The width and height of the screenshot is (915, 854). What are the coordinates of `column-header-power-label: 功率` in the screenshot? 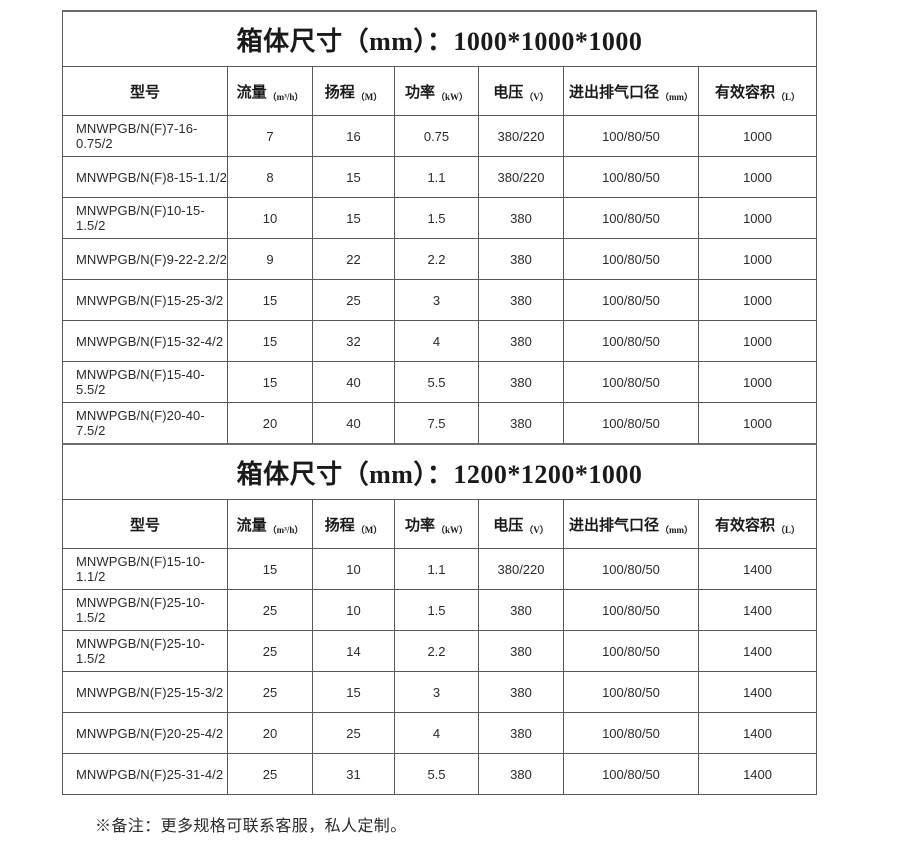 It's located at (419, 92).